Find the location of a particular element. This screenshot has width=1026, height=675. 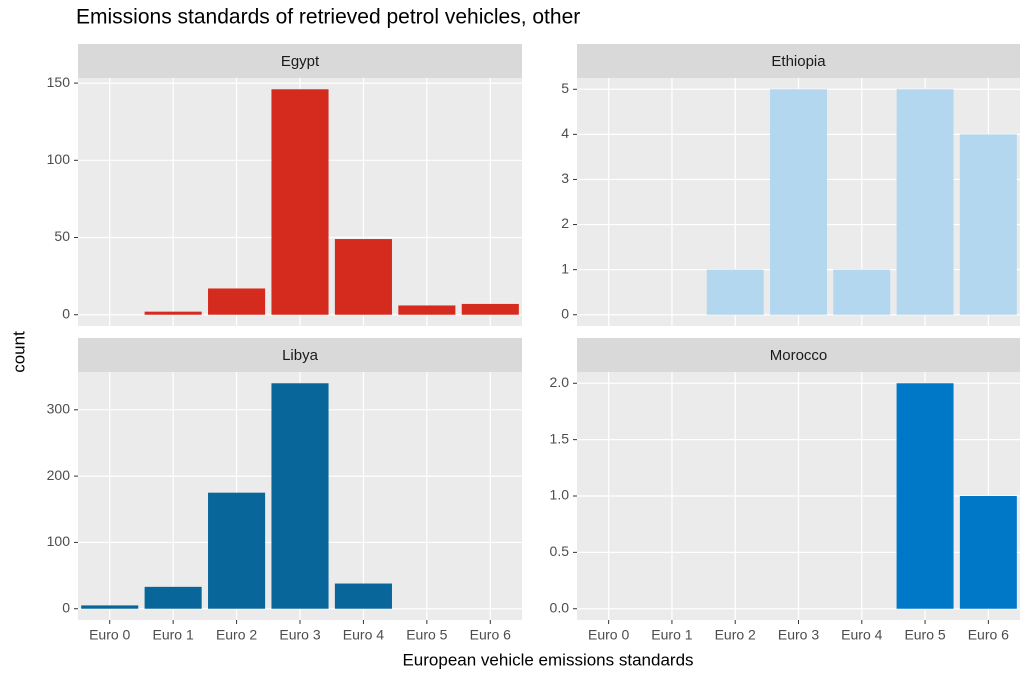

y-tick-label: 1 is located at coordinates (565, 268).